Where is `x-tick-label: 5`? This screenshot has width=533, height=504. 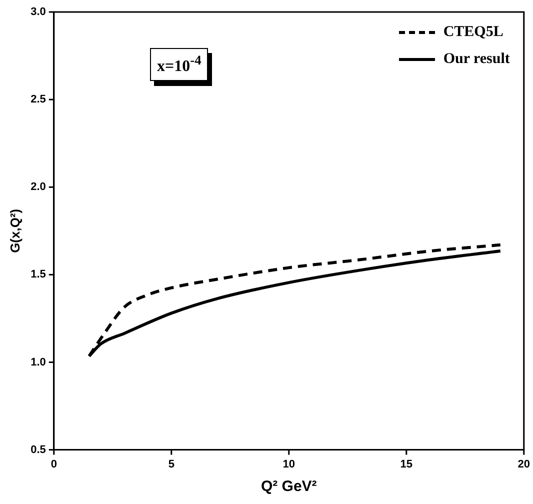
x-tick-label: 5 is located at coordinates (171, 464).